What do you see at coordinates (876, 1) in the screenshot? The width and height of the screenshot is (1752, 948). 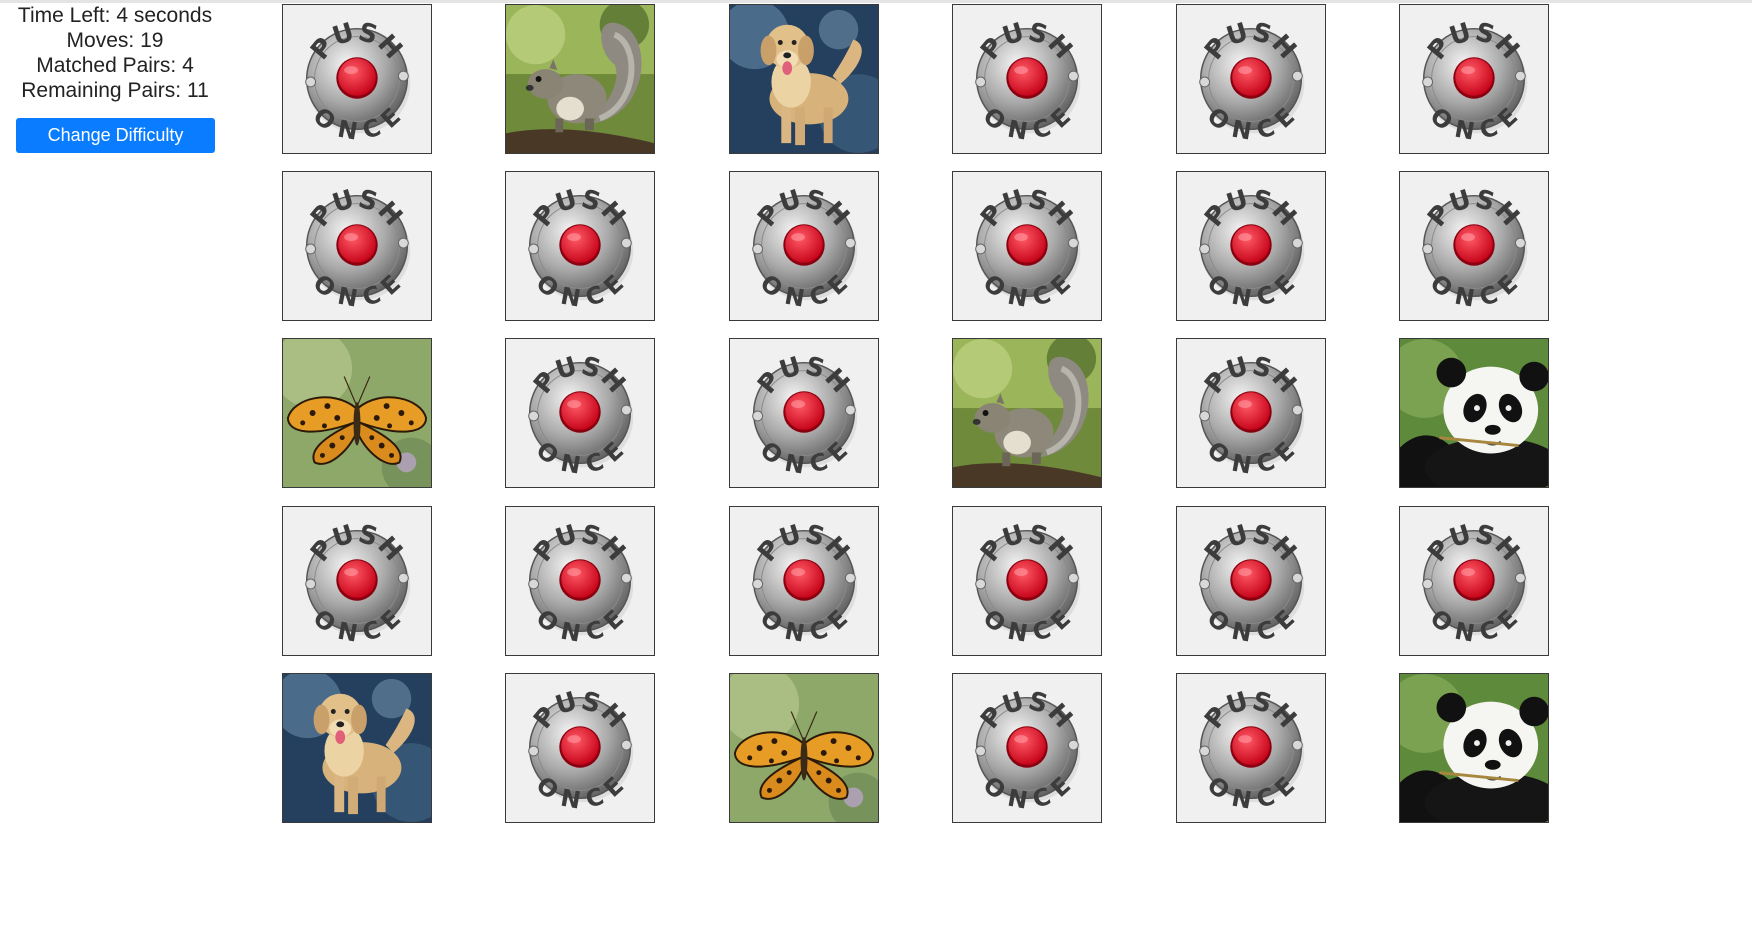 I see `top-divider` at bounding box center [876, 1].